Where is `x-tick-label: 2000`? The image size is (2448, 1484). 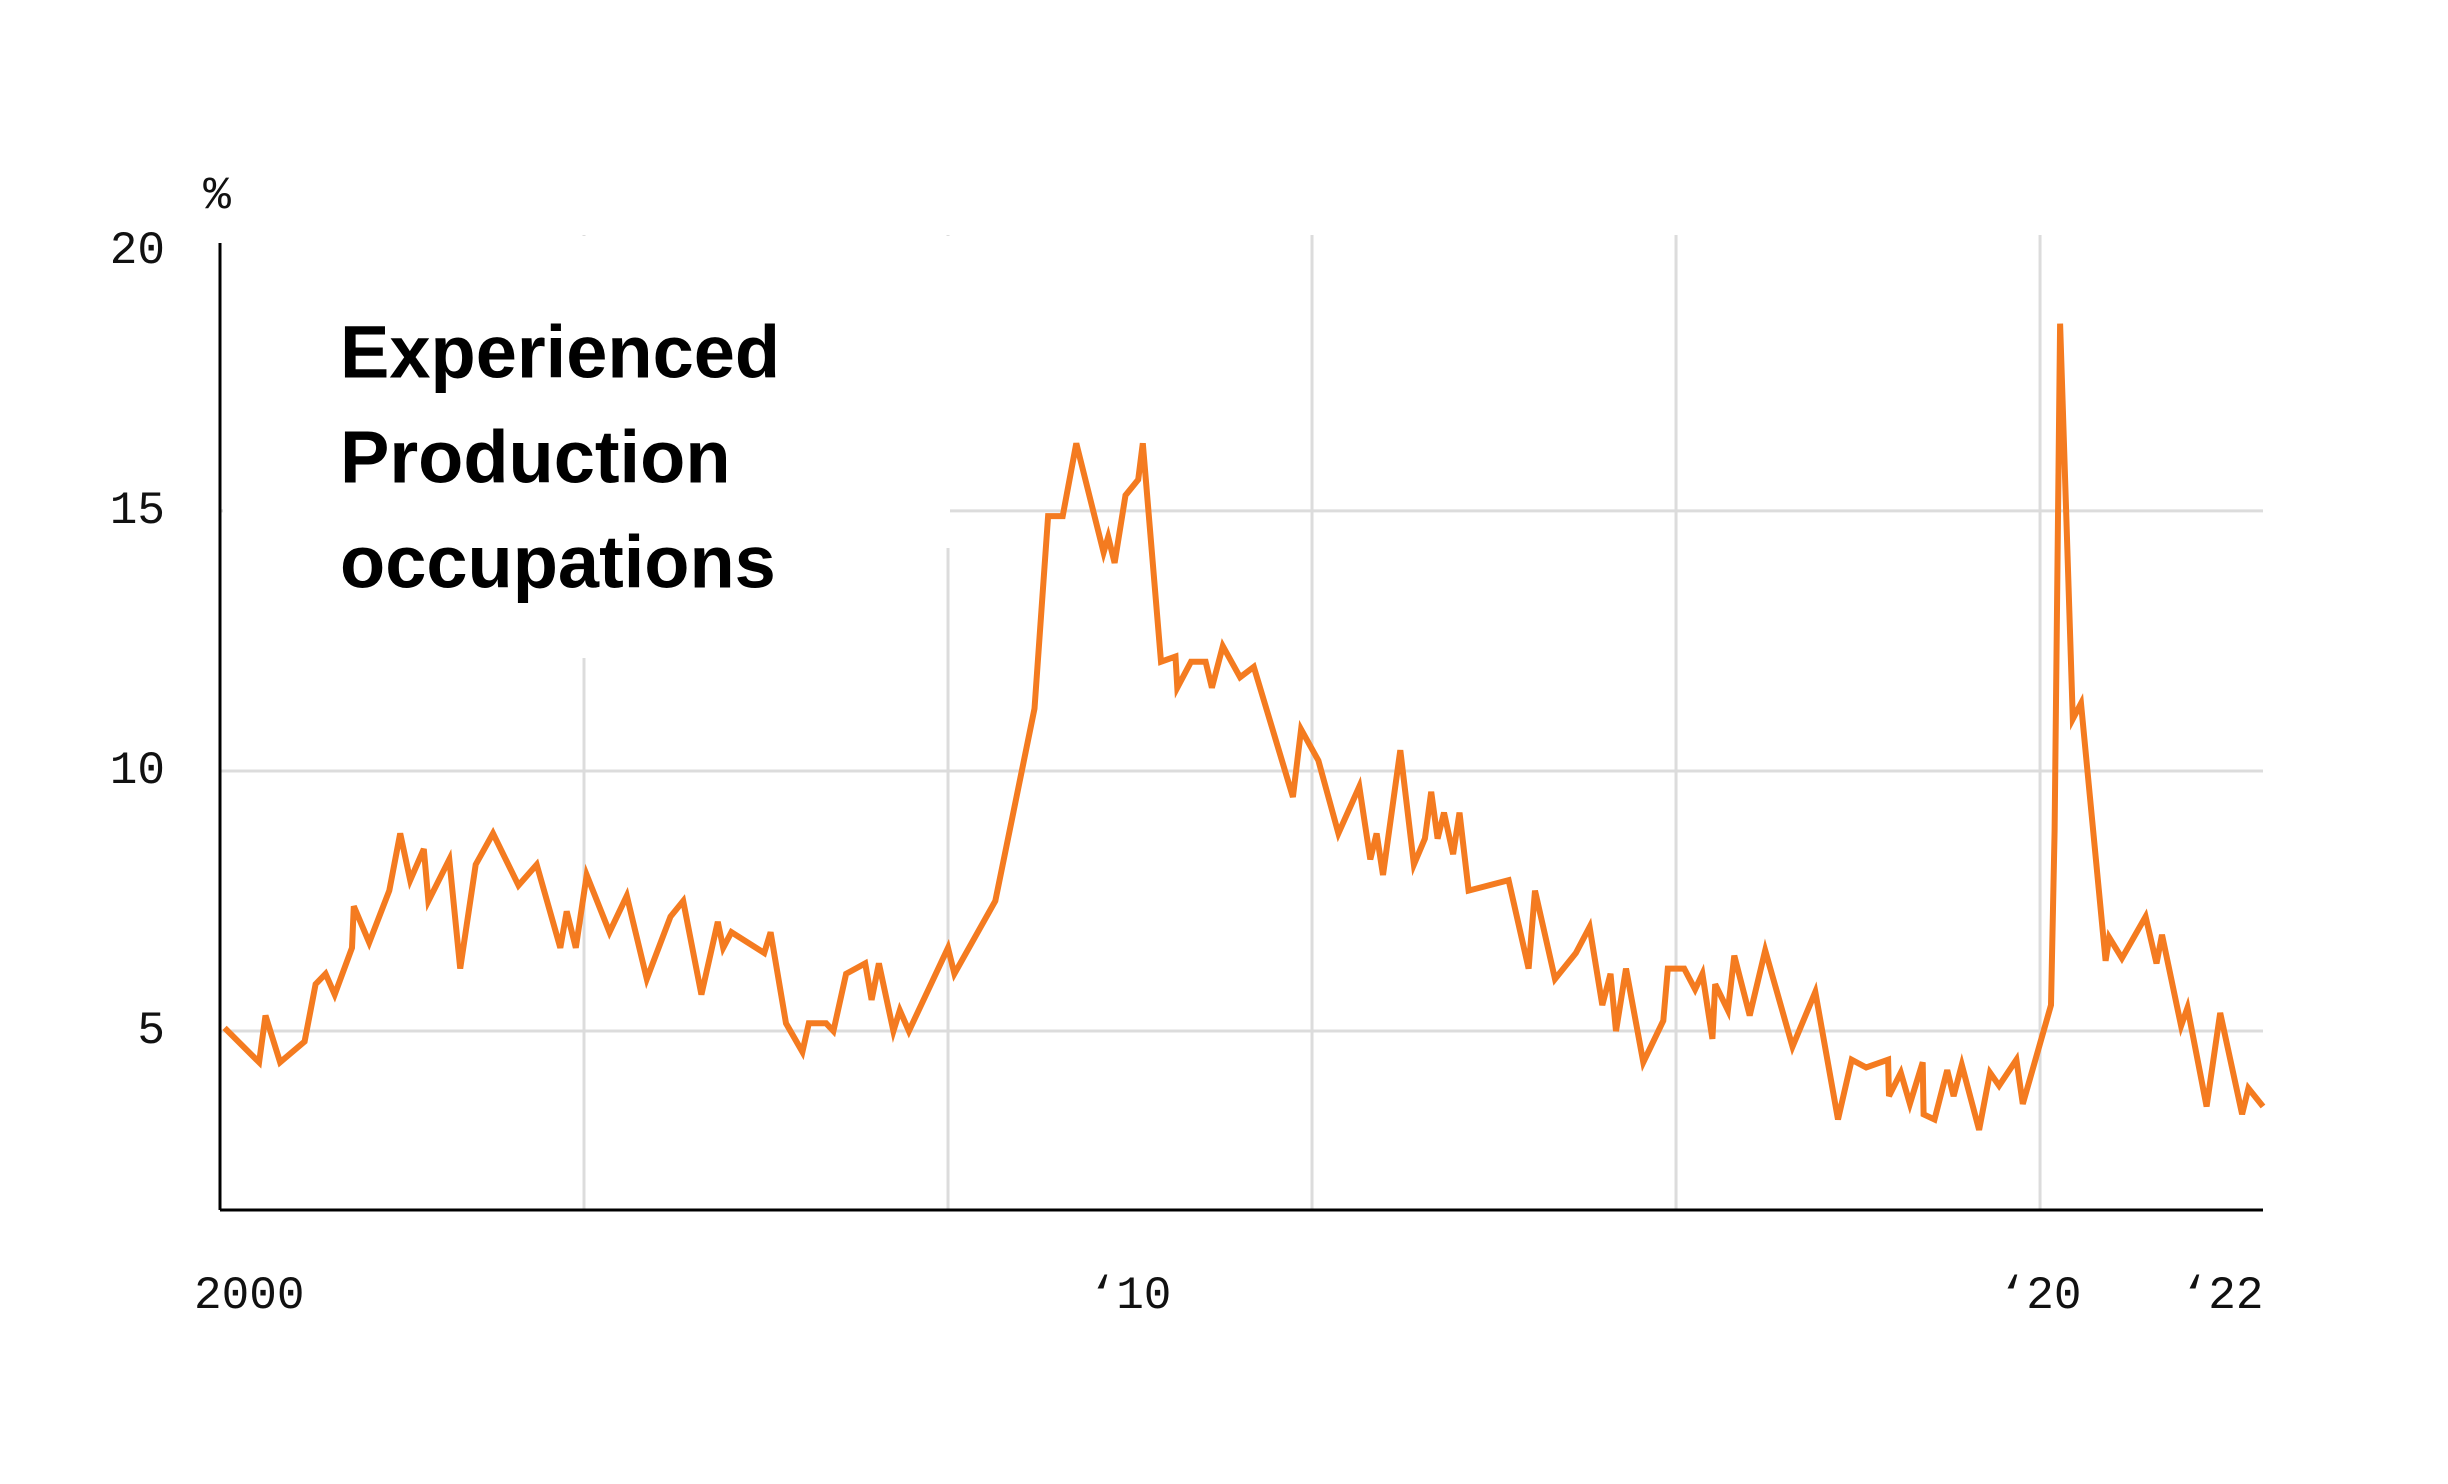
x-tick-label: 2000 is located at coordinates (249, 1296).